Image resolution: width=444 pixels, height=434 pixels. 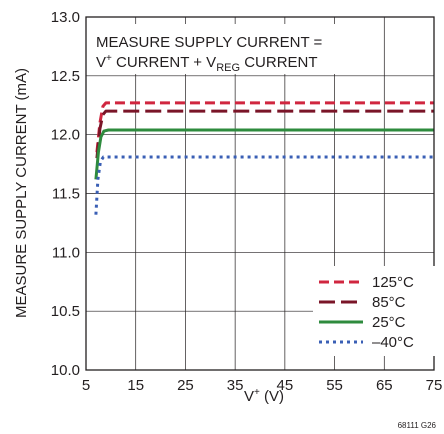 What do you see at coordinates (21, 193) in the screenshot?
I see `y-axis-label: MEASURE SUPPLY CURRENT (mA)` at bounding box center [21, 193].